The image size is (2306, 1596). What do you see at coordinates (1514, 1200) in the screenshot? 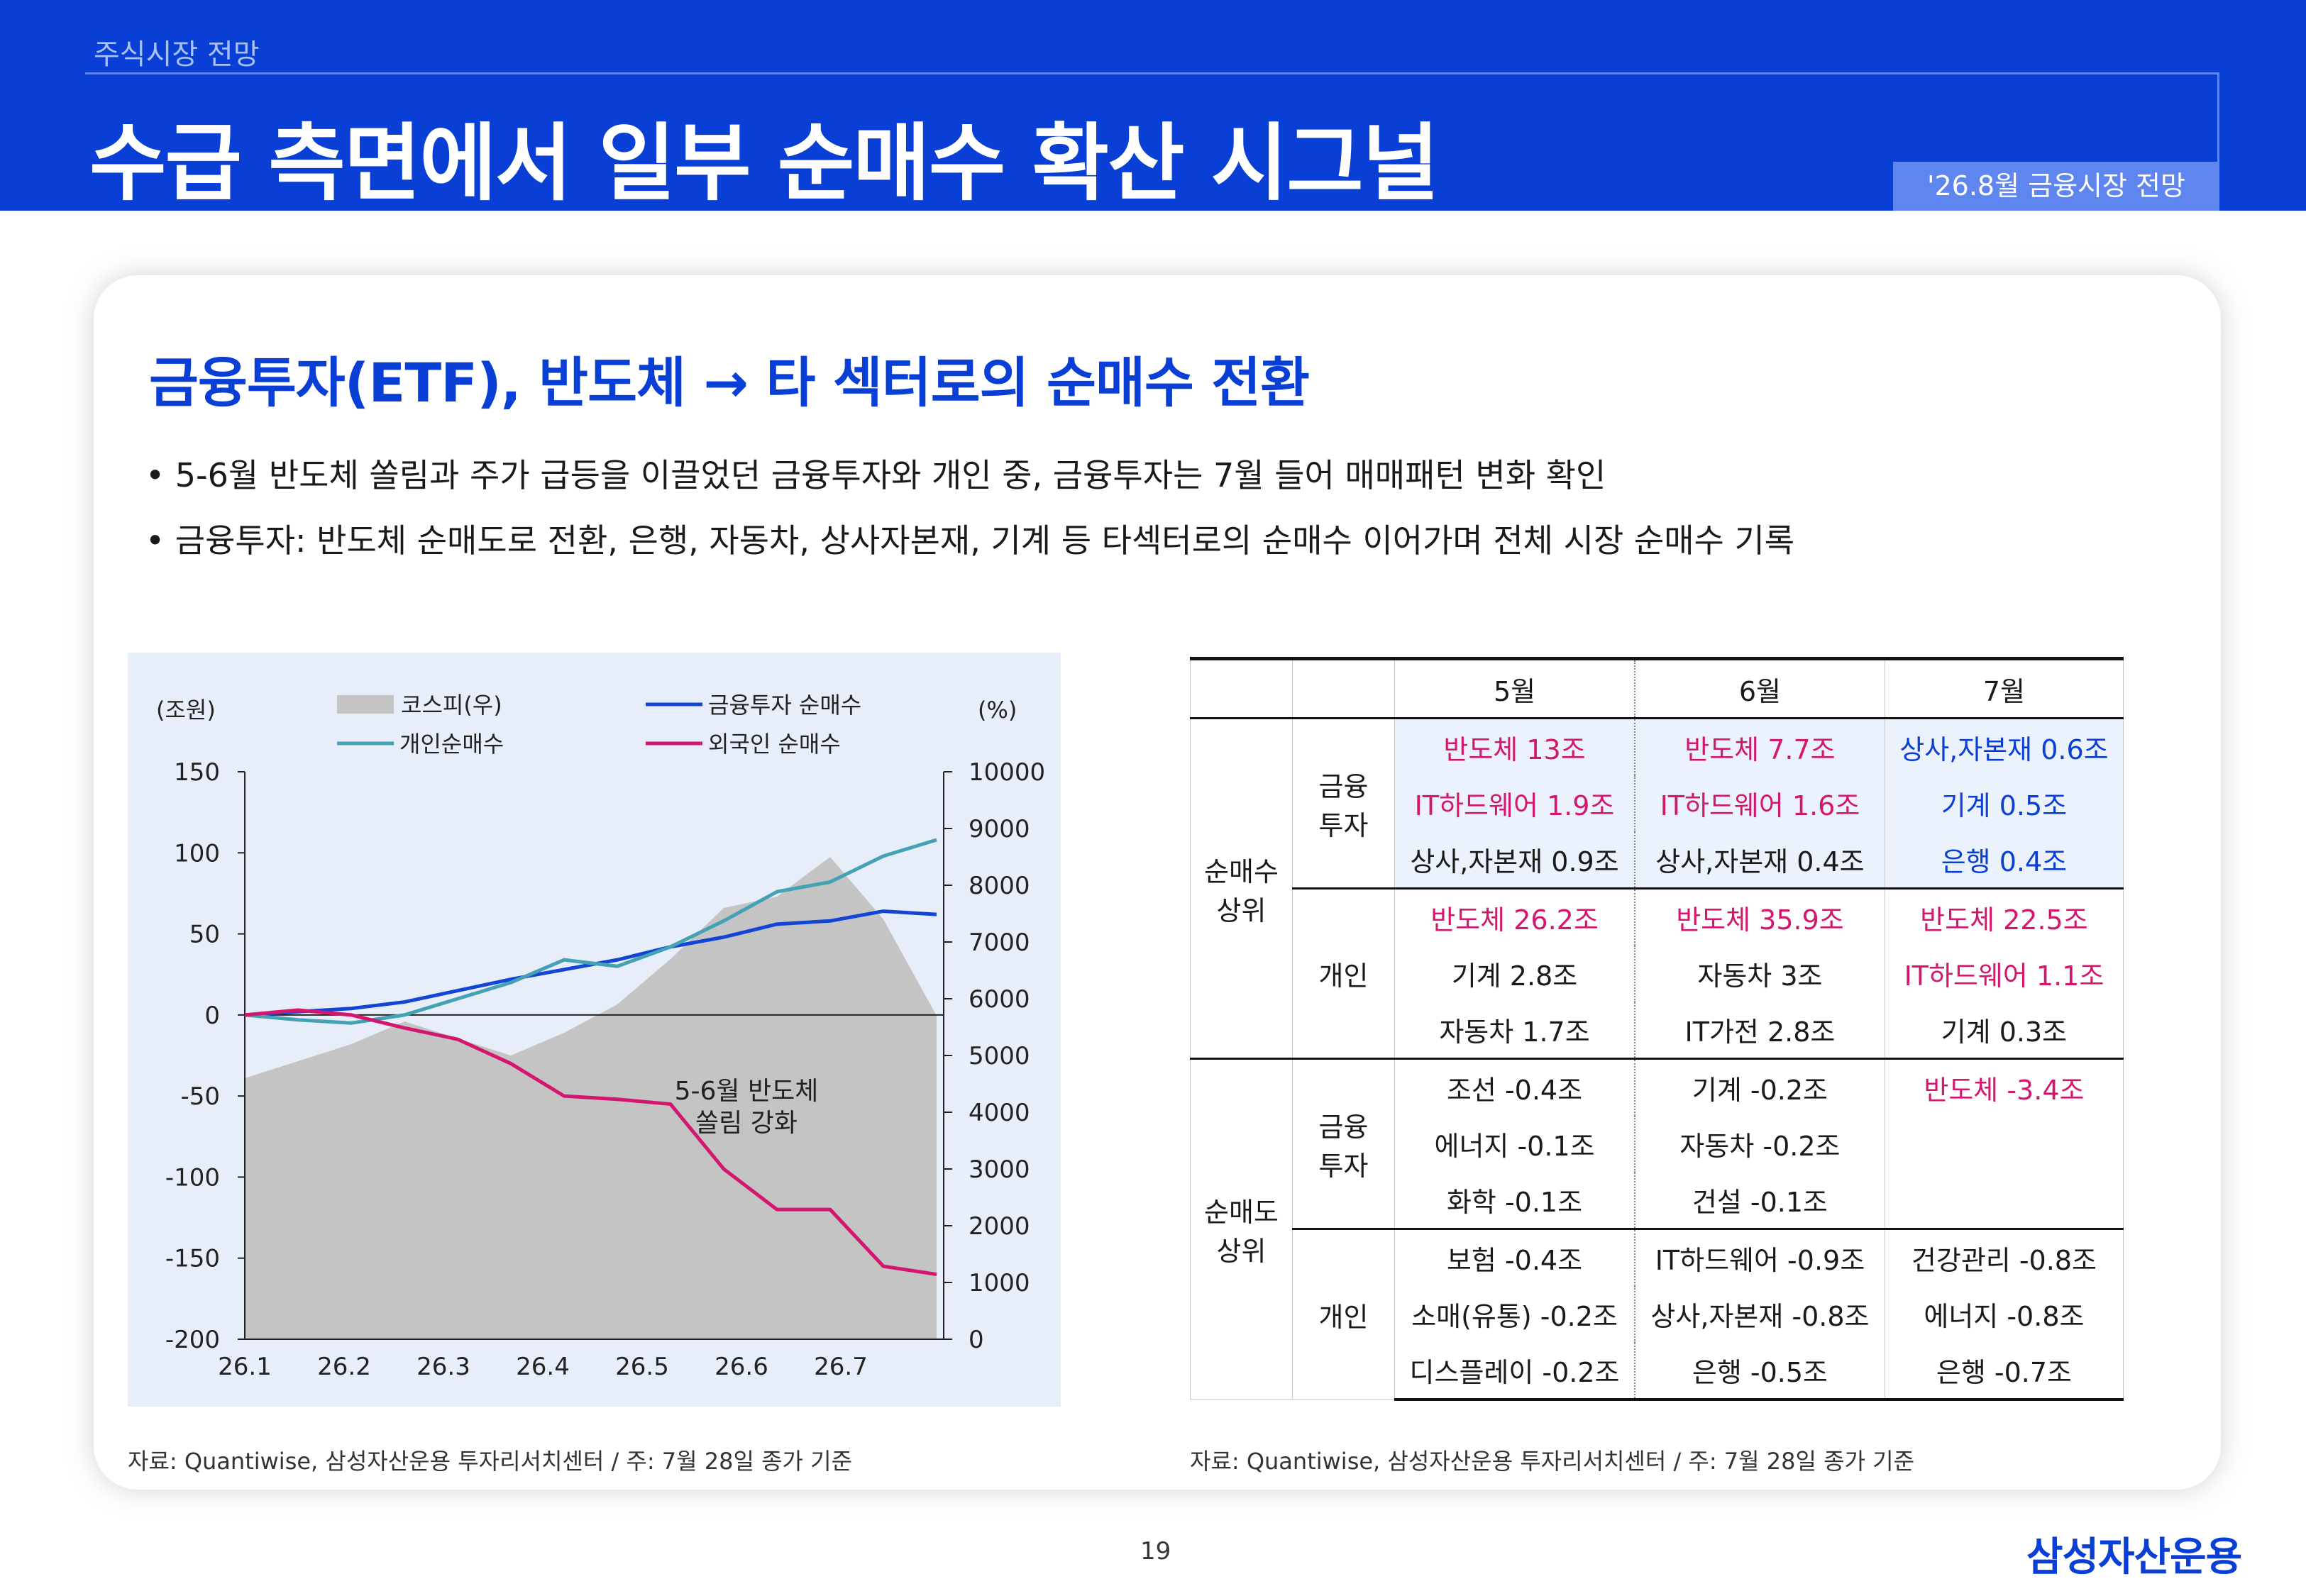
I see `table-cell: 화학 -0.1조` at bounding box center [1514, 1200].